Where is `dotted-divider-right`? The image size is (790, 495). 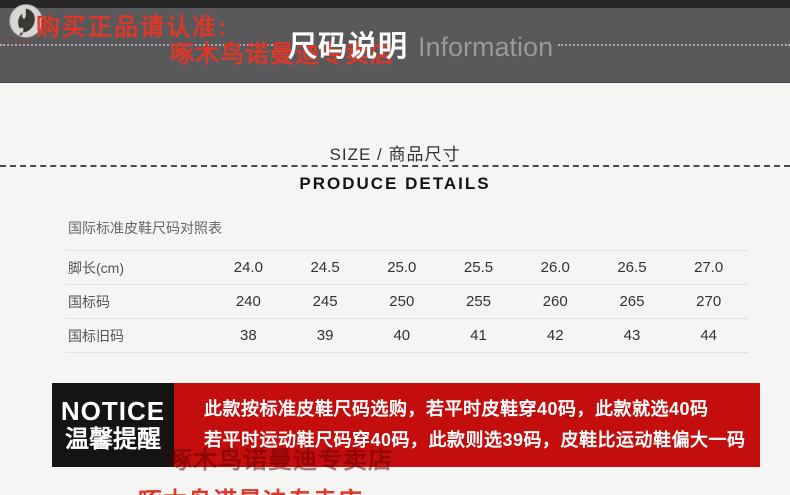
dotted-divider-right is located at coordinates (674, 45).